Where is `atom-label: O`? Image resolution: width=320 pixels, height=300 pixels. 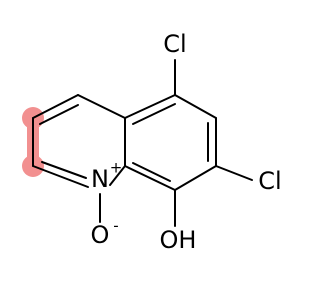
atom-label: O is located at coordinates (100, 235).